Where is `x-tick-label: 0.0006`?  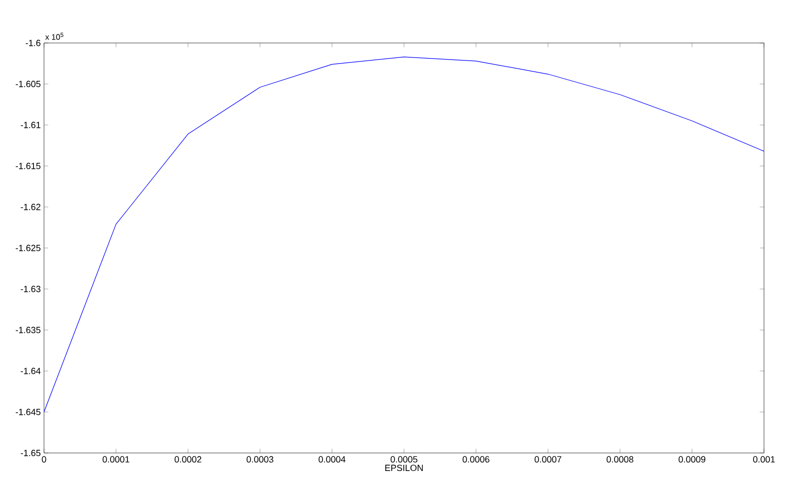 x-tick-label: 0.0006 is located at coordinates (476, 459).